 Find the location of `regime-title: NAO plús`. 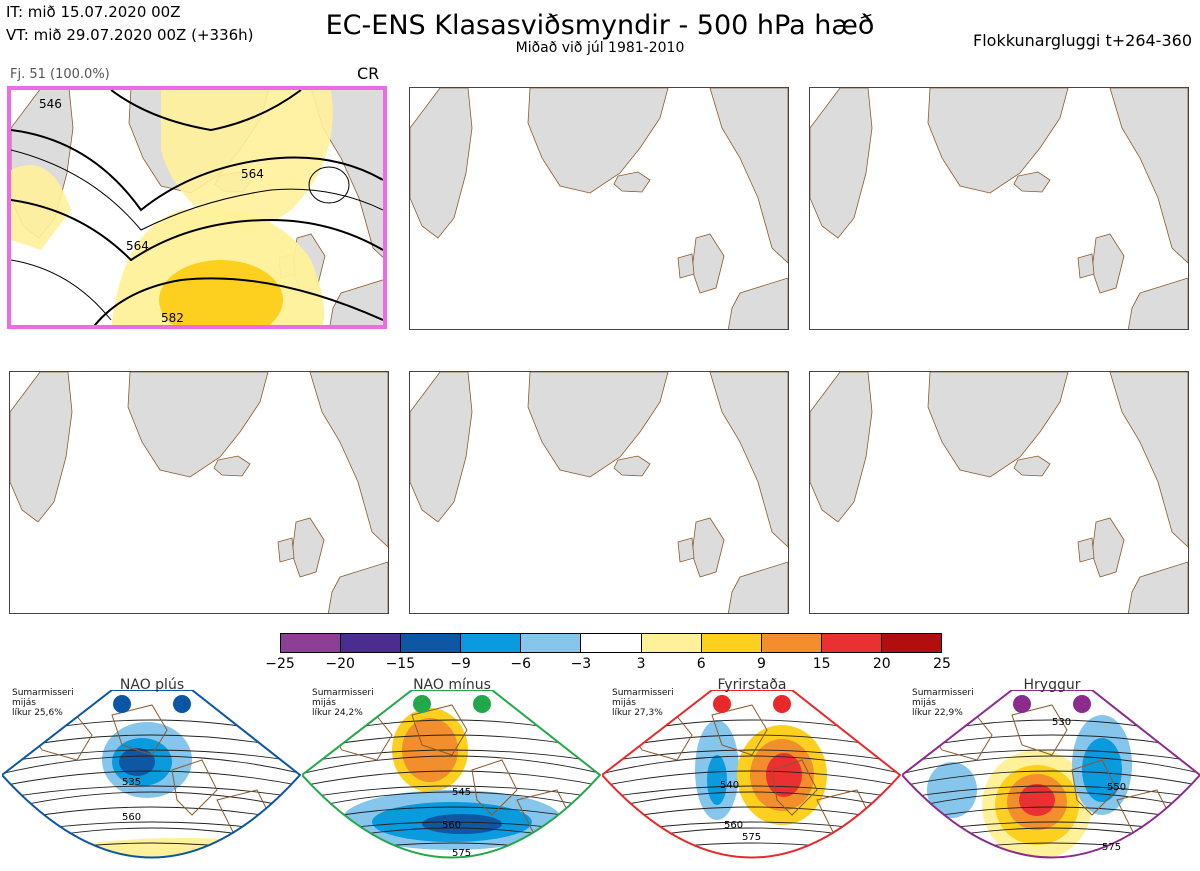

regime-title: NAO plús is located at coordinates (152, 685).